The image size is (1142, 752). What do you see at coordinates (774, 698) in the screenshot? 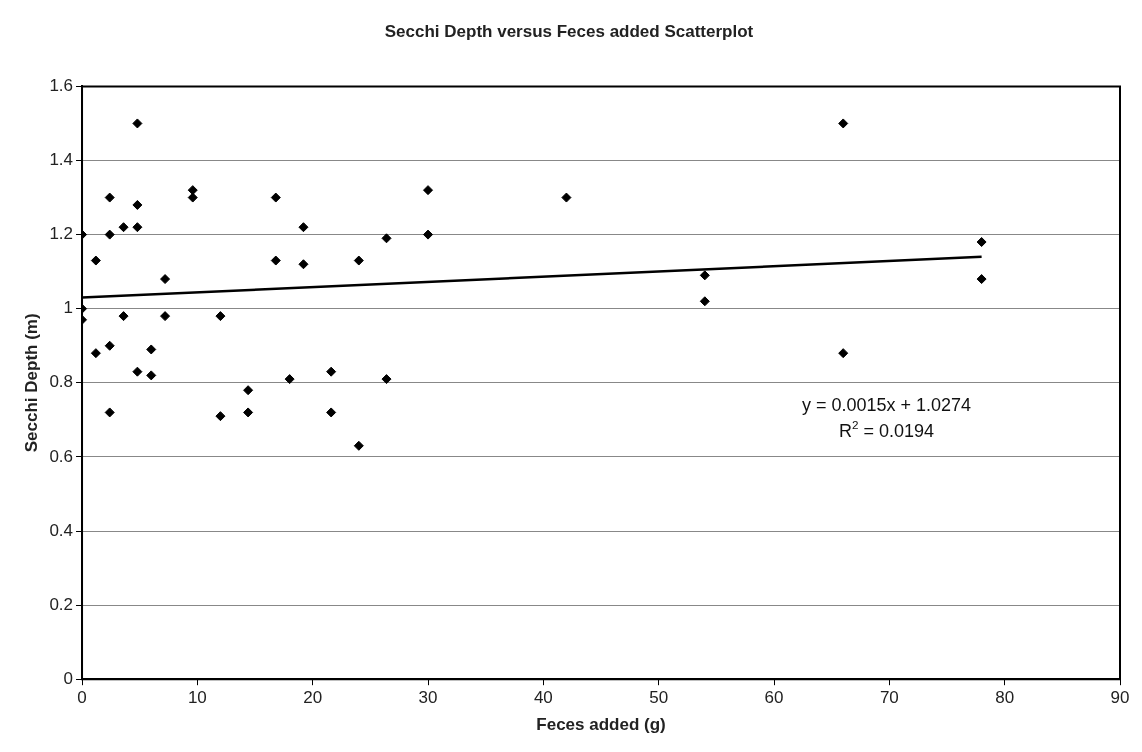
I see `x-tick-label: 60` at bounding box center [774, 698].